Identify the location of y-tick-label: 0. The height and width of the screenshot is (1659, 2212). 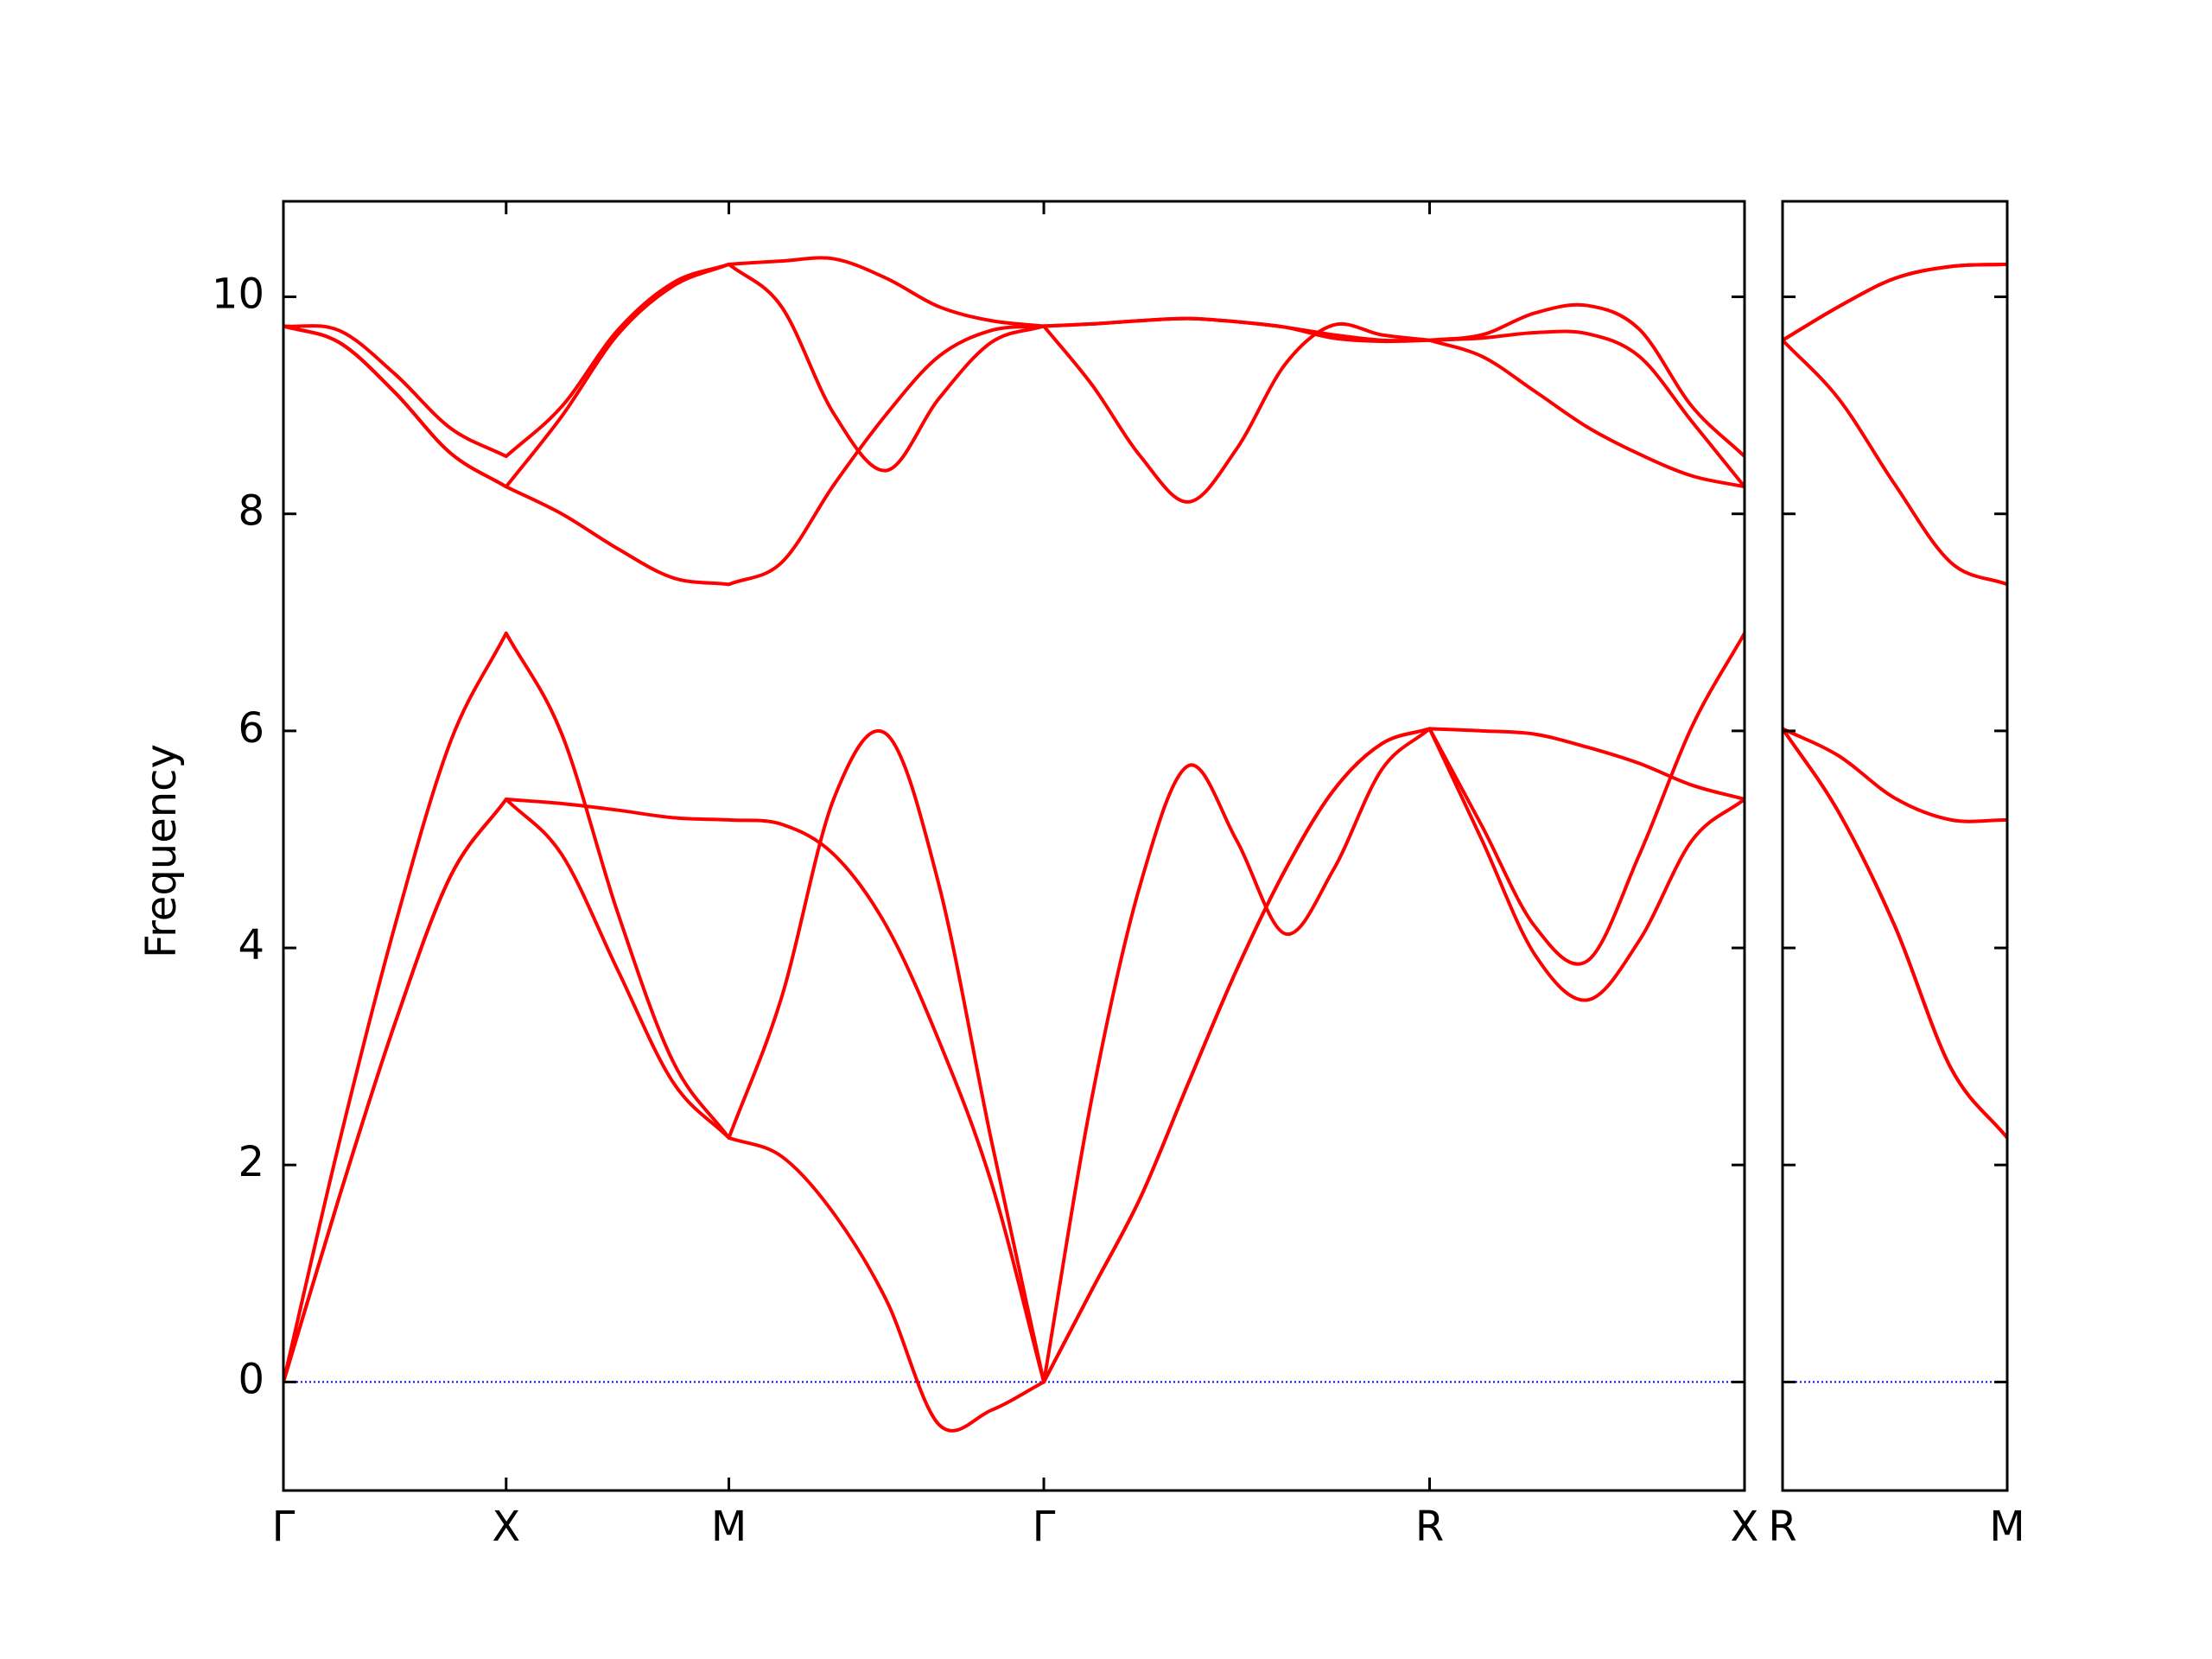
(251, 1379).